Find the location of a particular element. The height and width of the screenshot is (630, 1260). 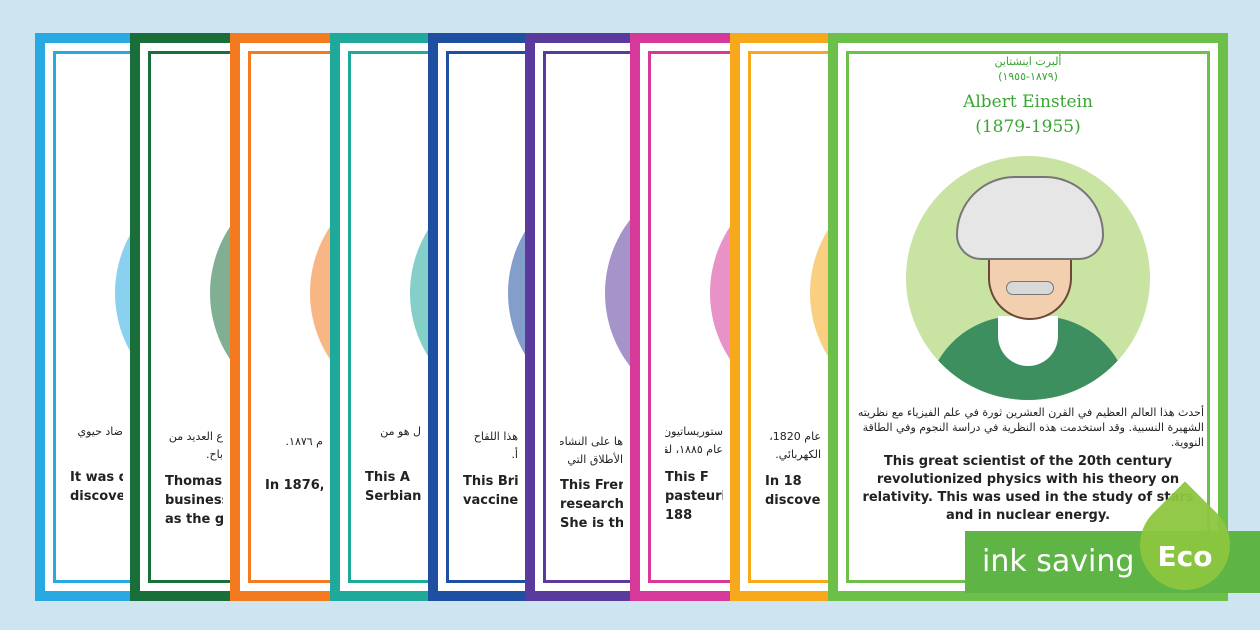

arabic-line: ضاد حيوي is located at coordinates (100, 431).